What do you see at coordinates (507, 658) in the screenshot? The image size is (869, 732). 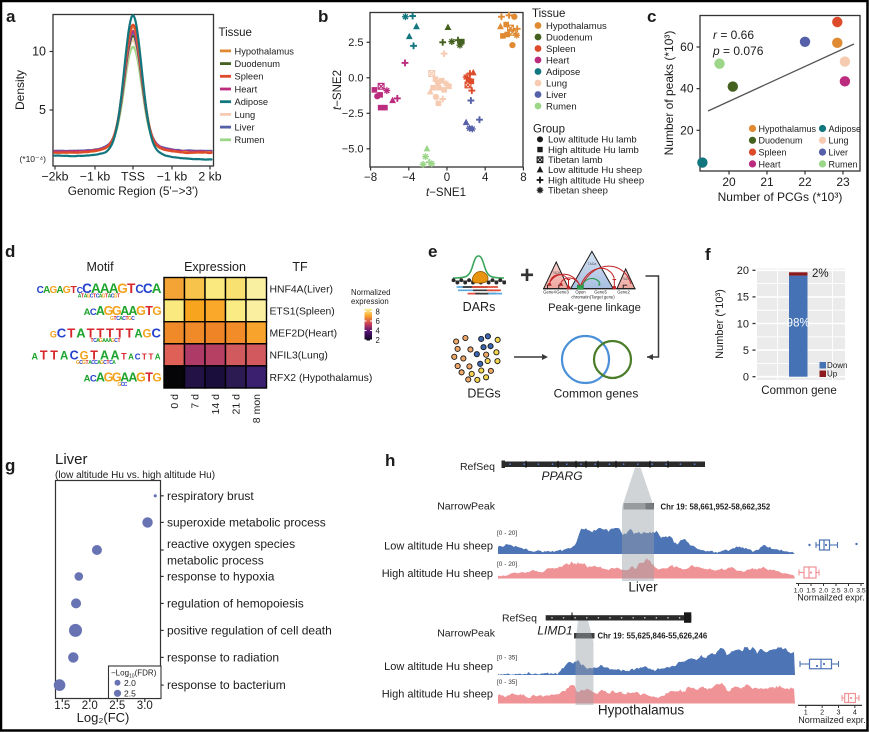 I see `svg-text: [0 - 35]` at bounding box center [507, 658].